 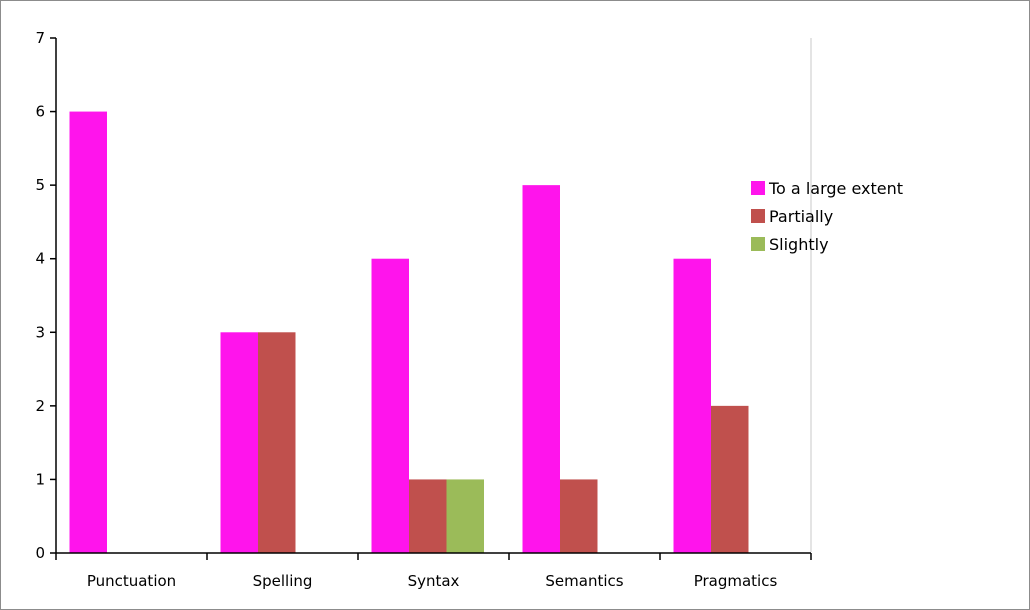 What do you see at coordinates (541, 369) in the screenshot?
I see `bar-semantics-to-a-large-extent` at bounding box center [541, 369].